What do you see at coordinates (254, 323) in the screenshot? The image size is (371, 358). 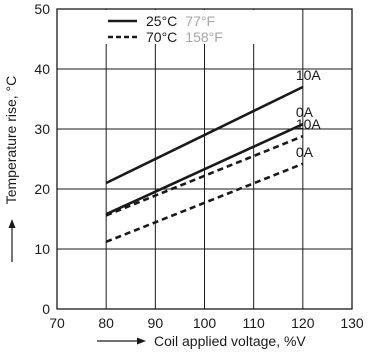 I see `x-tick-label: 110` at bounding box center [254, 323].